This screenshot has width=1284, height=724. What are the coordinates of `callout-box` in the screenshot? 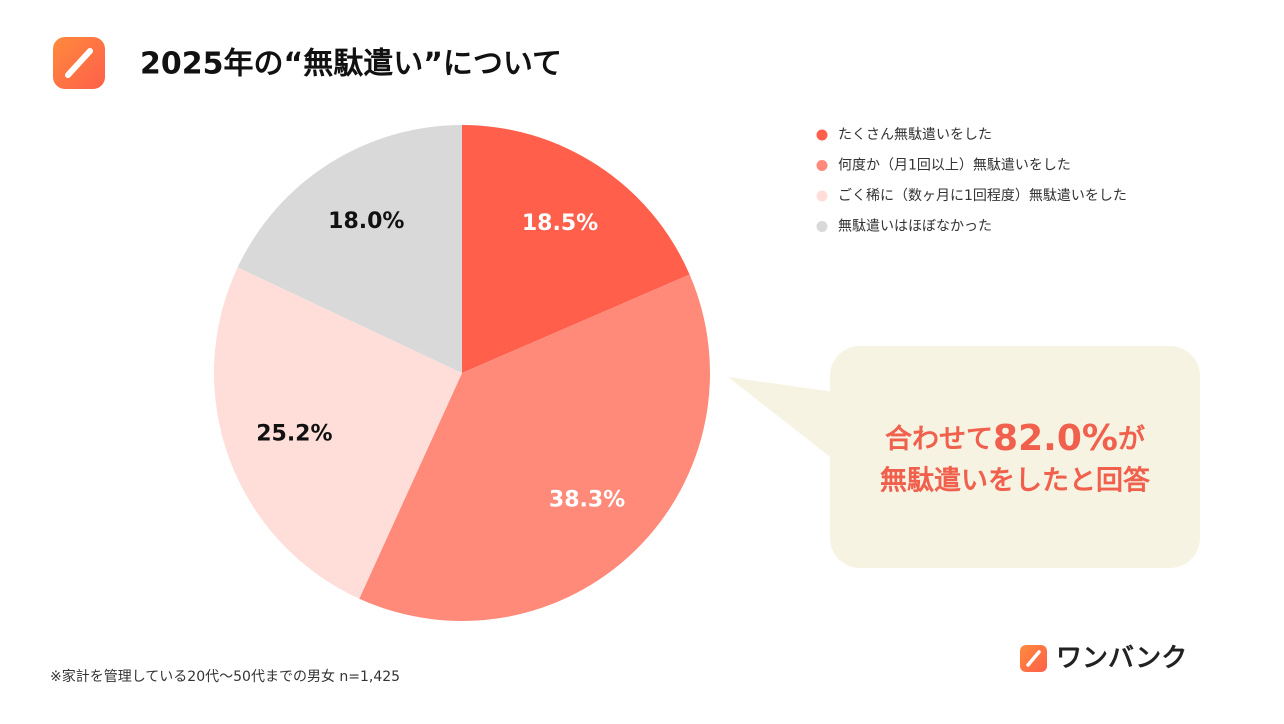 It's located at (1015, 457).